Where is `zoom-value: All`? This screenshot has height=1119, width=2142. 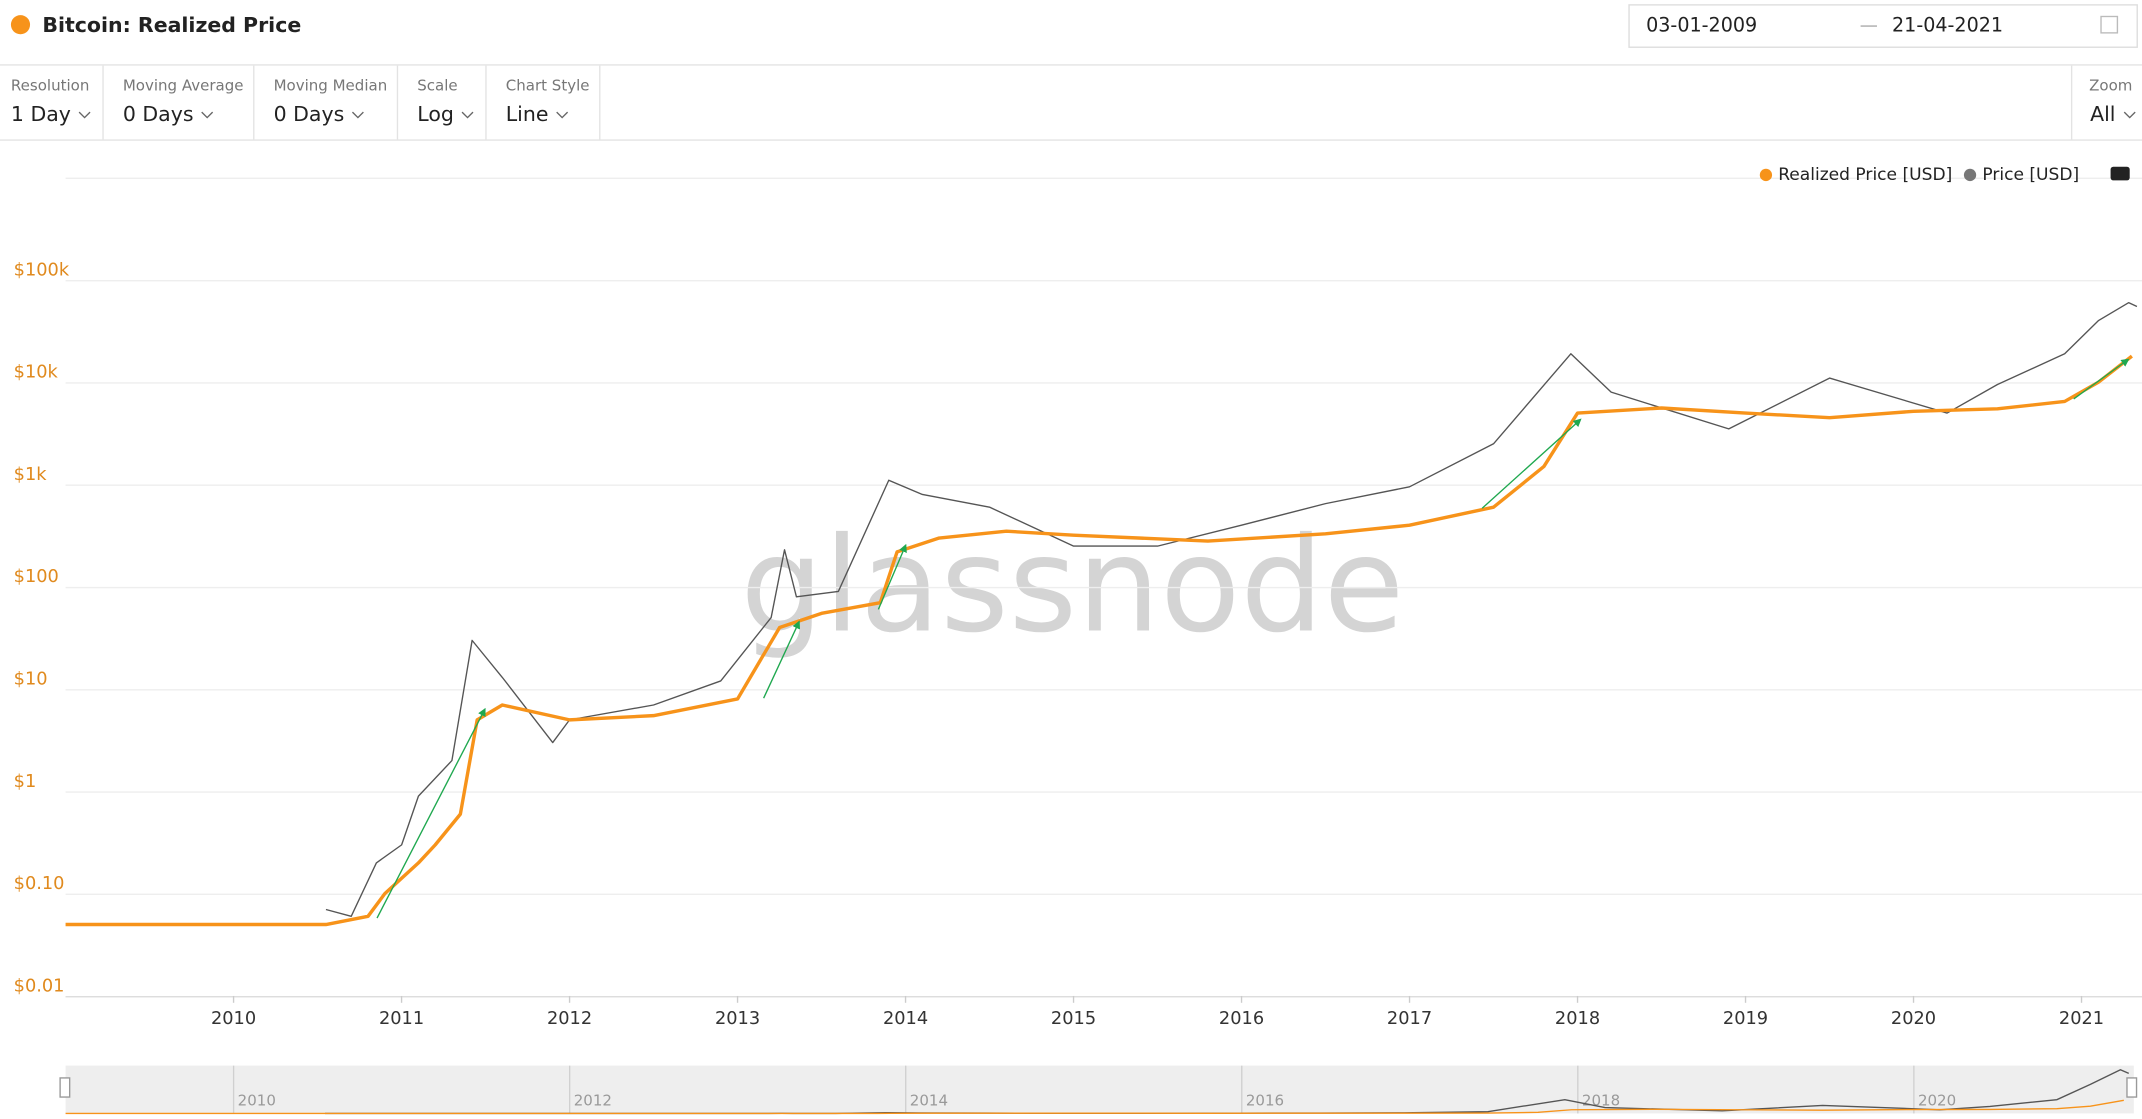
zoom-value: All is located at coordinates (2102, 114).